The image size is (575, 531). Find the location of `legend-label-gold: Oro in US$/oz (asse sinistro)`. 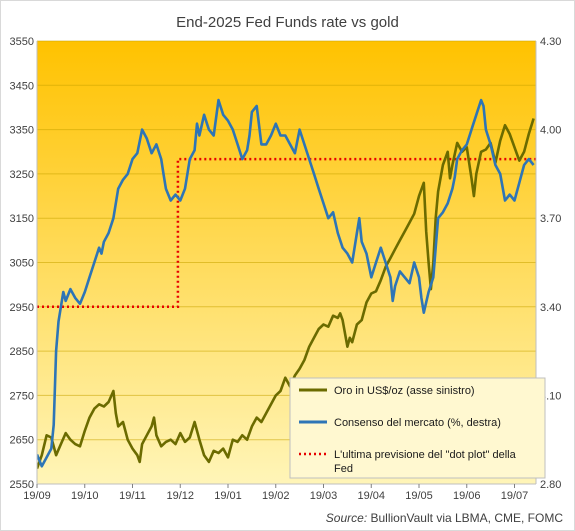

legend-label-gold: Oro in US$/oz (asse sinistro) is located at coordinates (404, 391).